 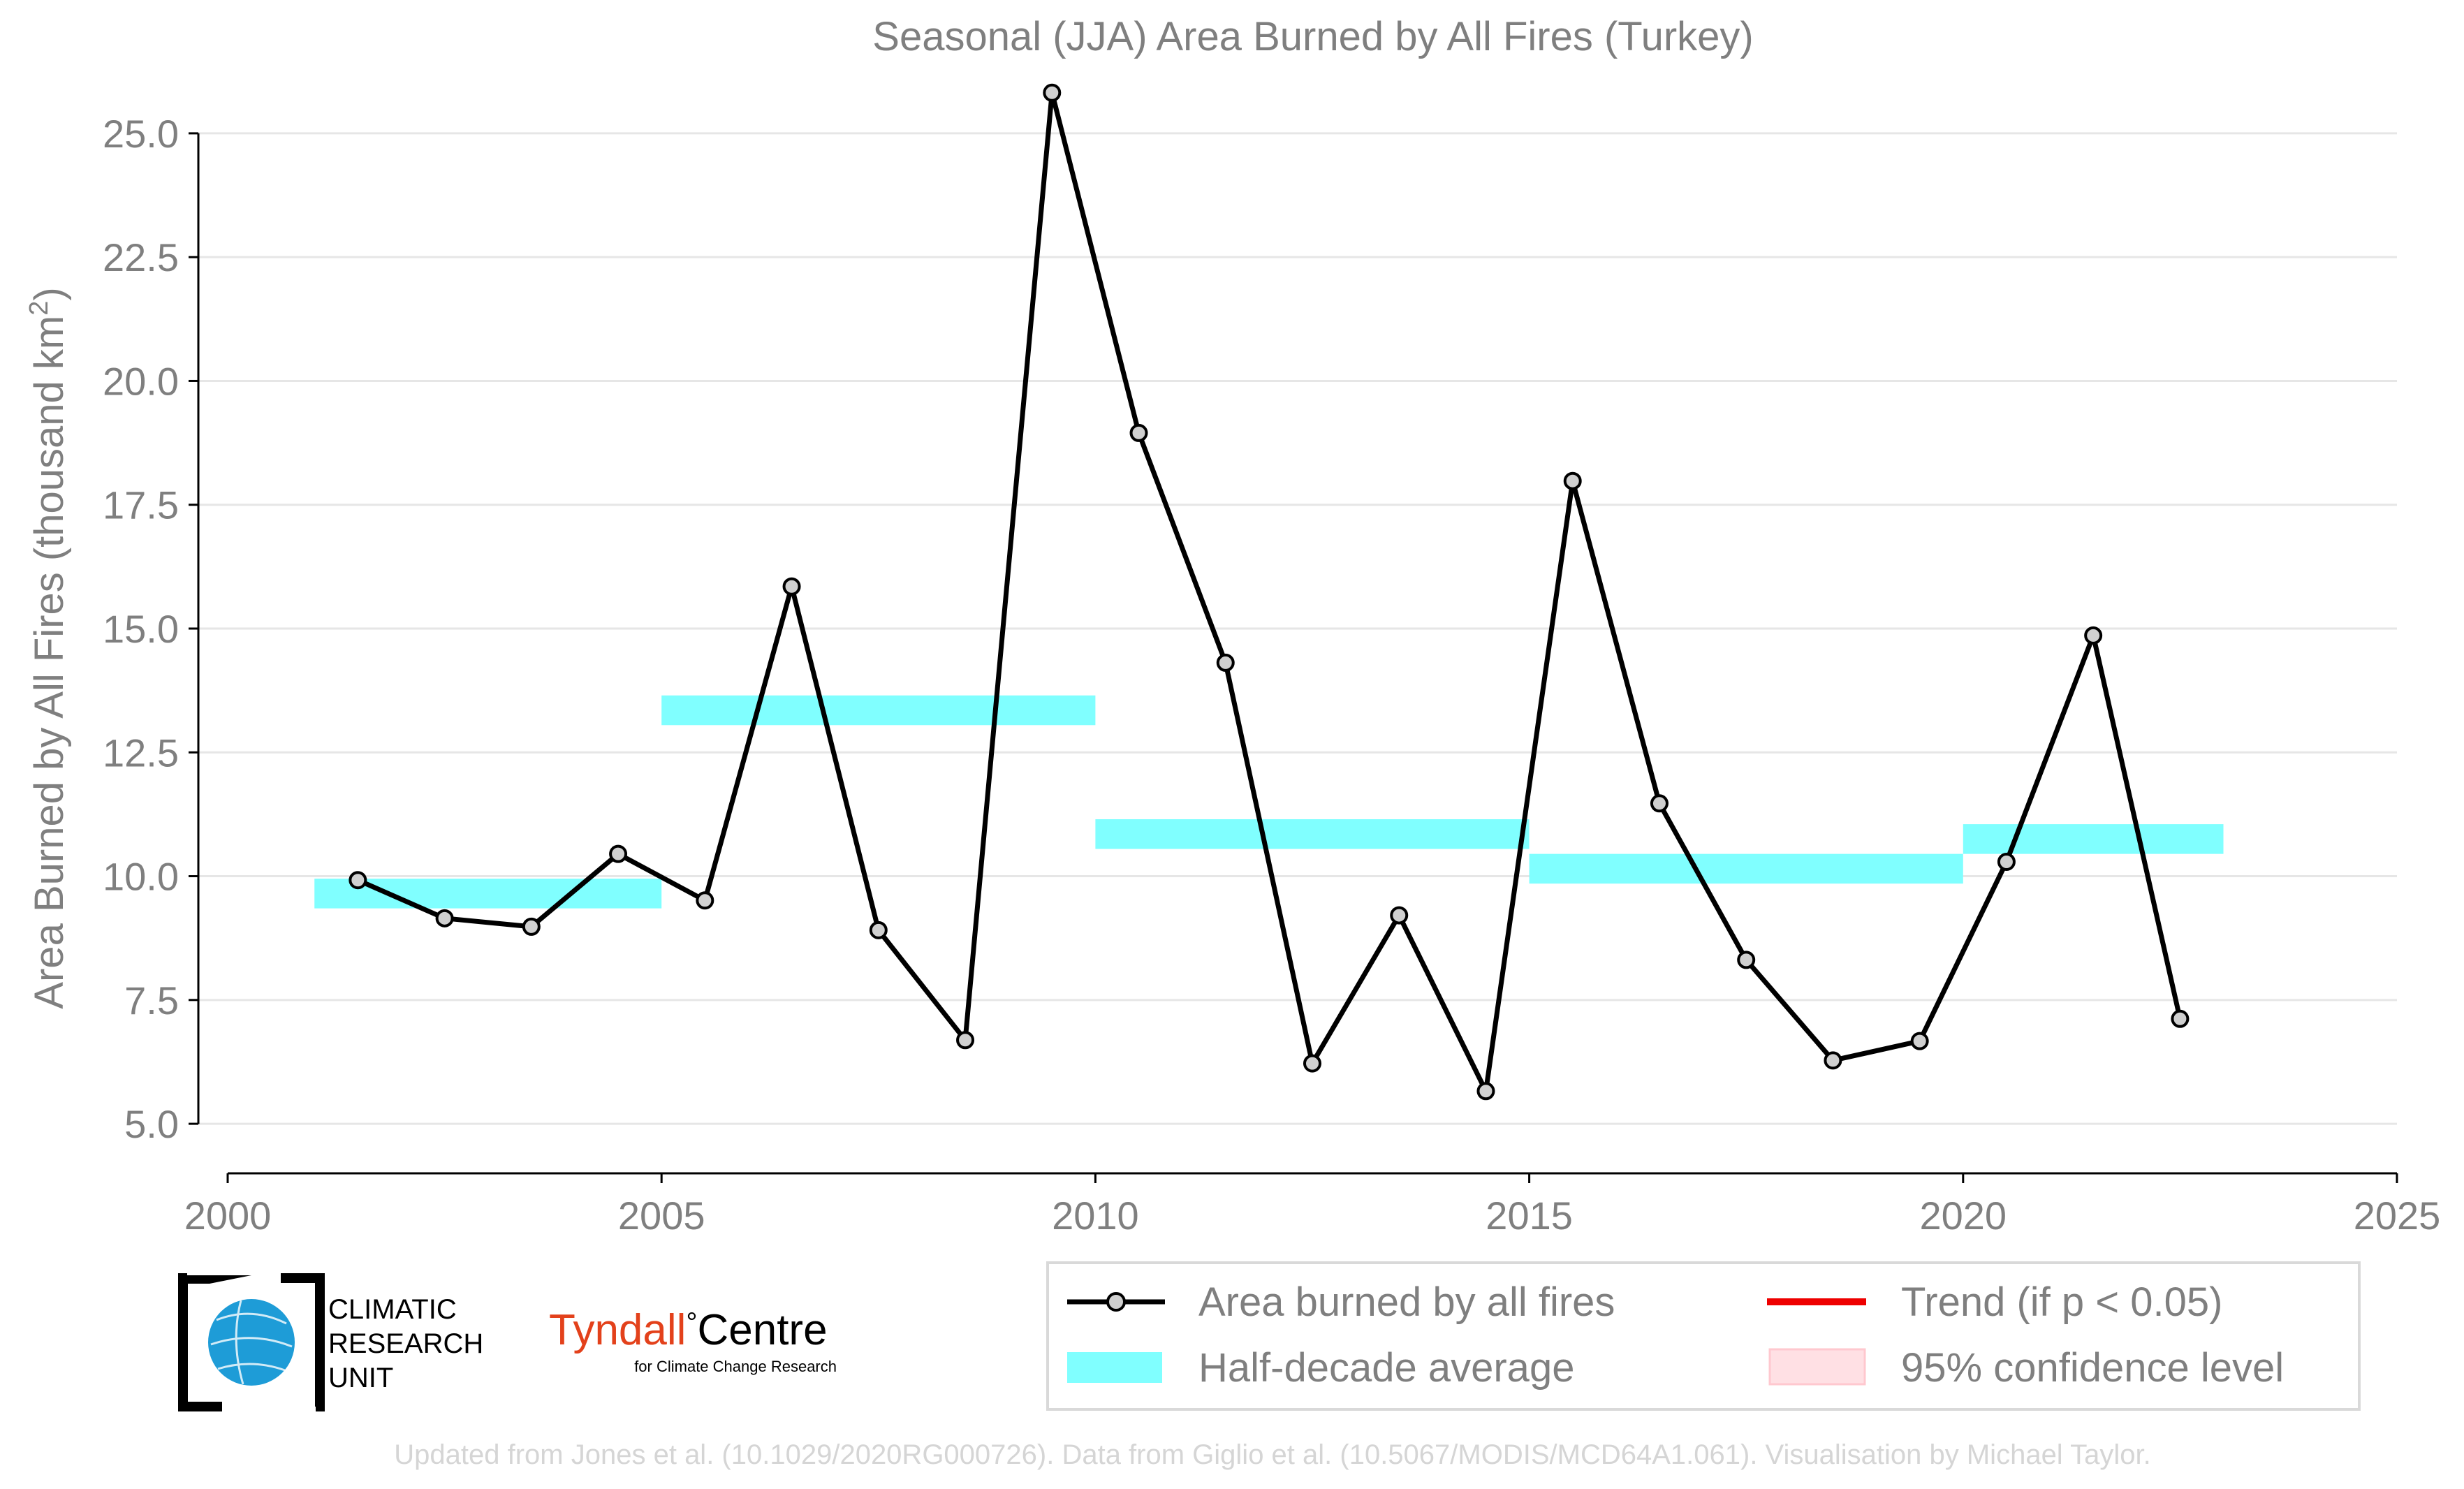 What do you see at coordinates (217, 1279) in the screenshot?
I see `cru-bracket-cut-icon` at bounding box center [217, 1279].